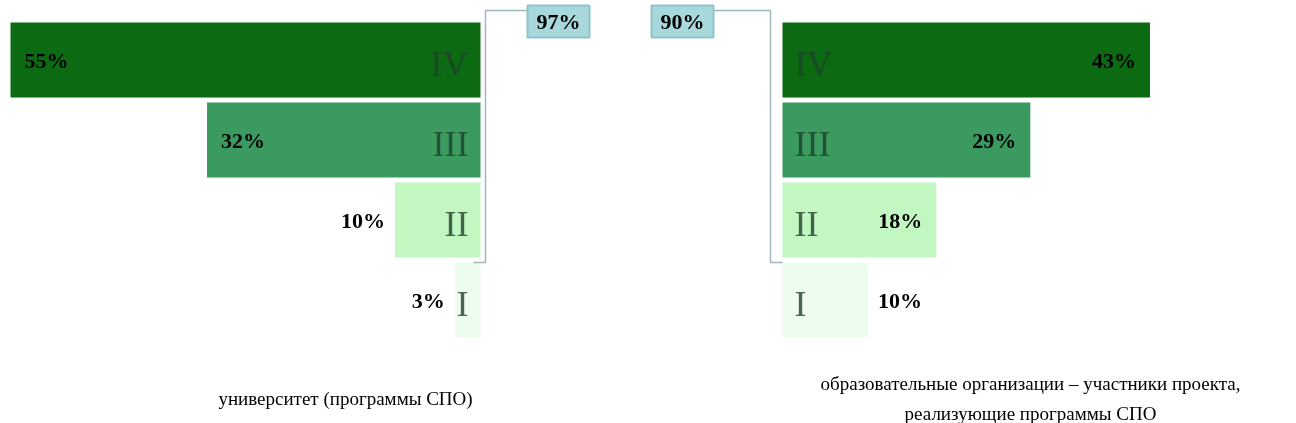  I want to click on text: 90%, so click(682, 21).